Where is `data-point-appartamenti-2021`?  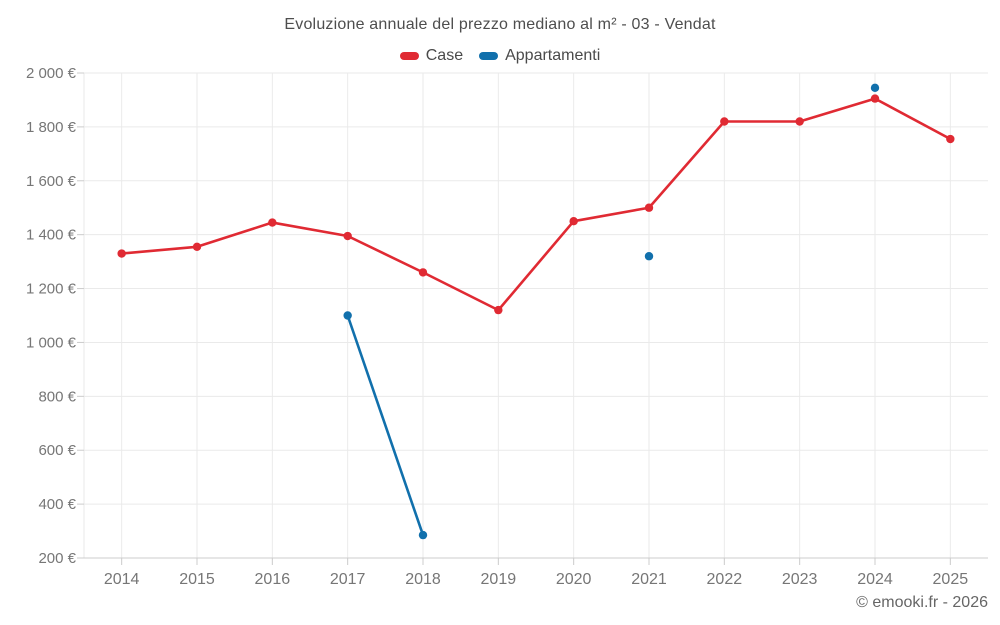
data-point-appartamenti-2021 is located at coordinates (649, 256).